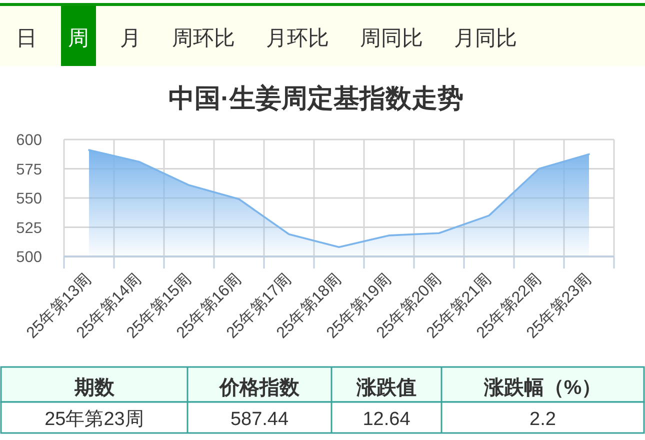 Image resolution: width=645 pixels, height=440 pixels. What do you see at coordinates (297, 38) in the screenshot?
I see `tab-label: 月环比` at bounding box center [297, 38].